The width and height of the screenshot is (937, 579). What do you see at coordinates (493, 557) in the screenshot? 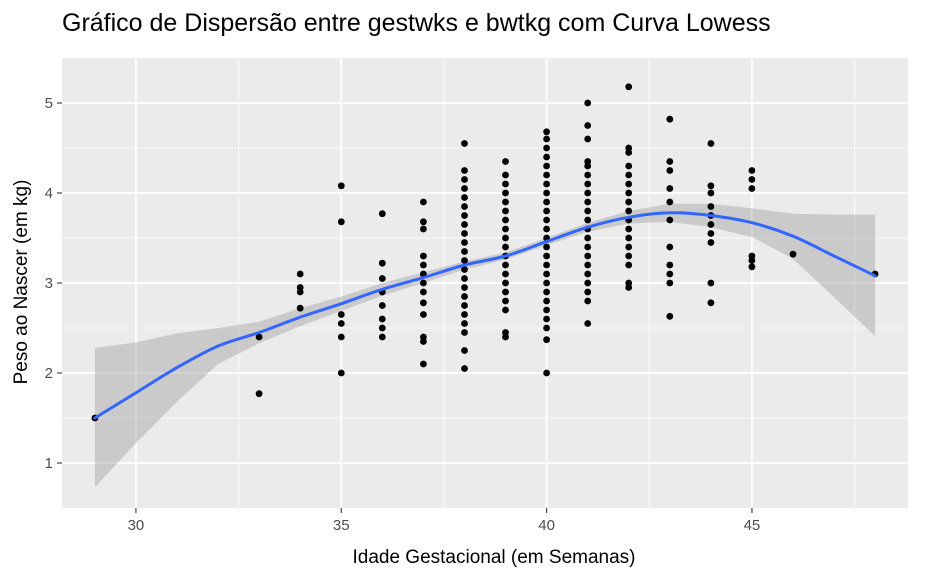
I see `x-axis-title: Idade Gestacional (em Semanas)` at bounding box center [493, 557].